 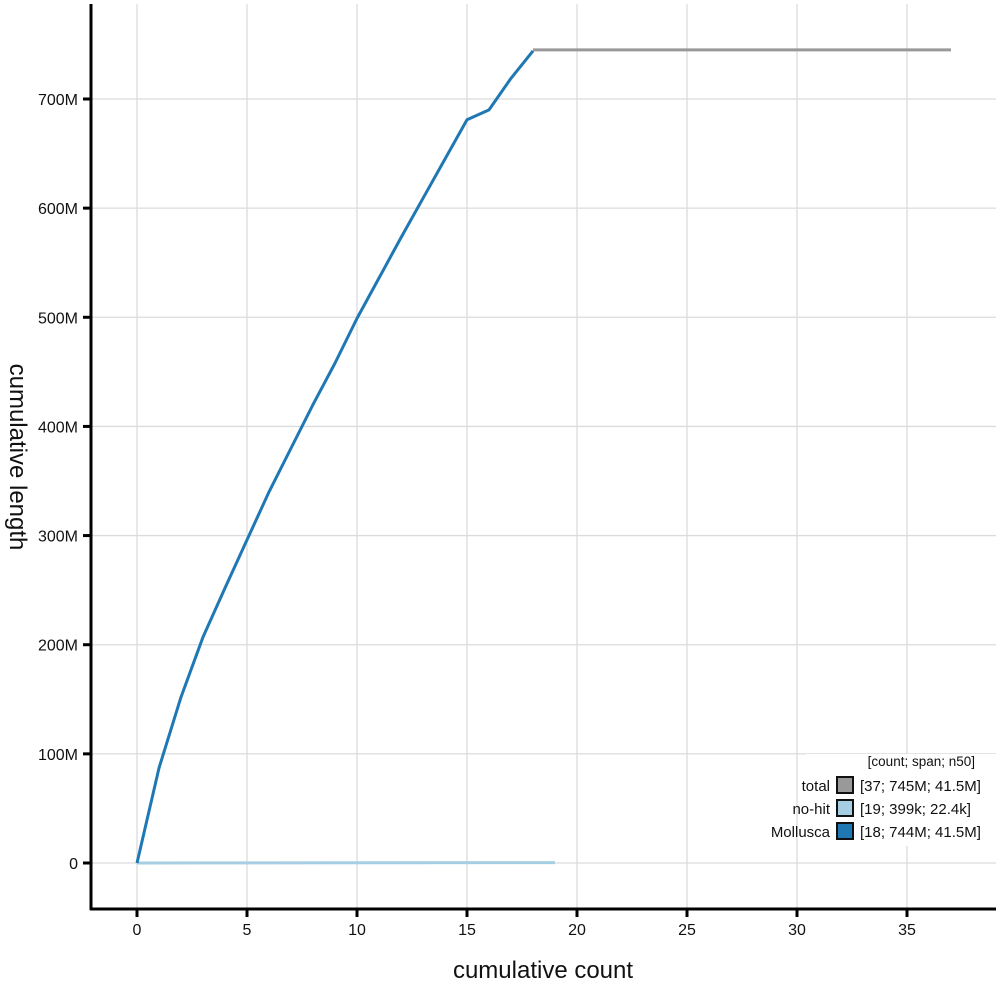 I want to click on y-tick-label: 700M, so click(x=58, y=100).